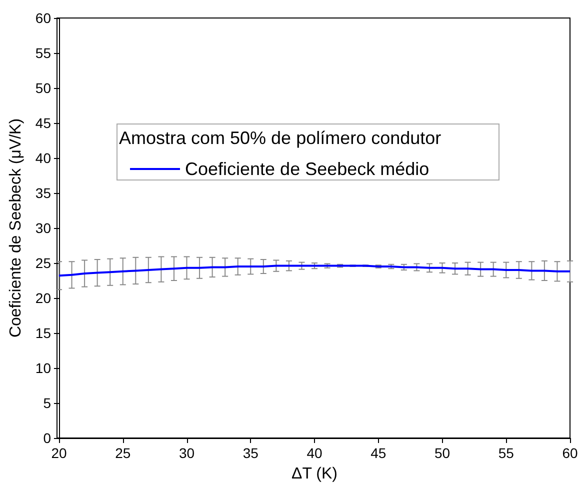  Describe the element at coordinates (307, 169) in the screenshot. I see `legend-label: Coeficiente de Seebeck médio` at that location.